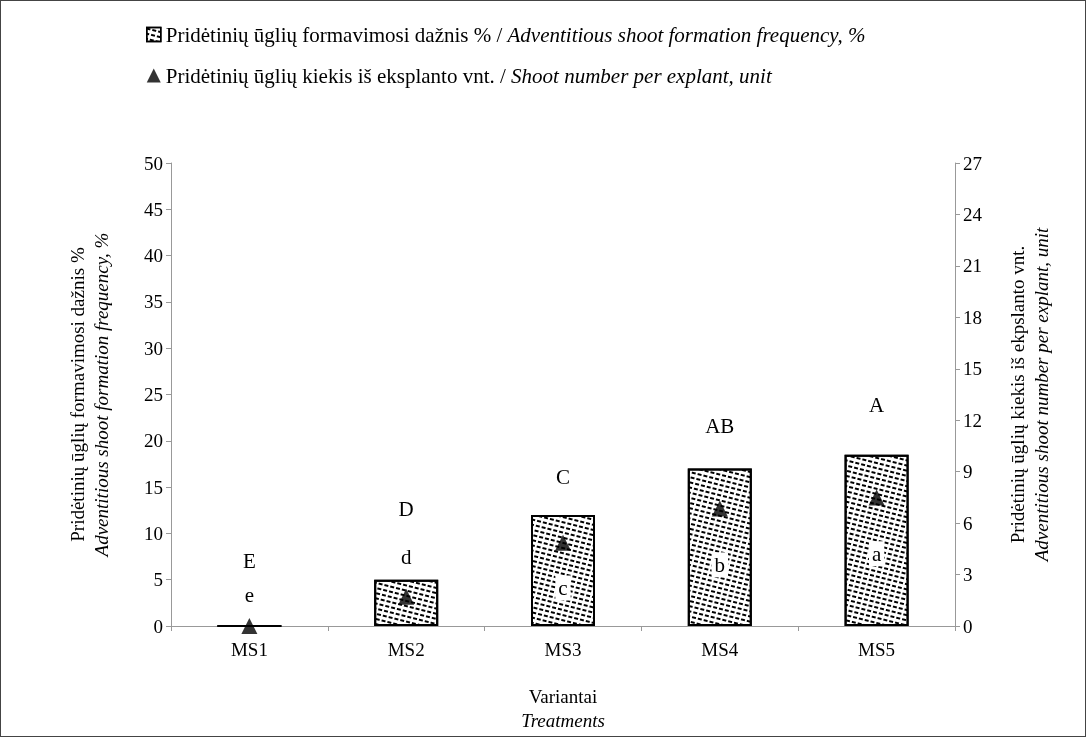  I want to click on y-tick-label: 20, so click(153, 441).